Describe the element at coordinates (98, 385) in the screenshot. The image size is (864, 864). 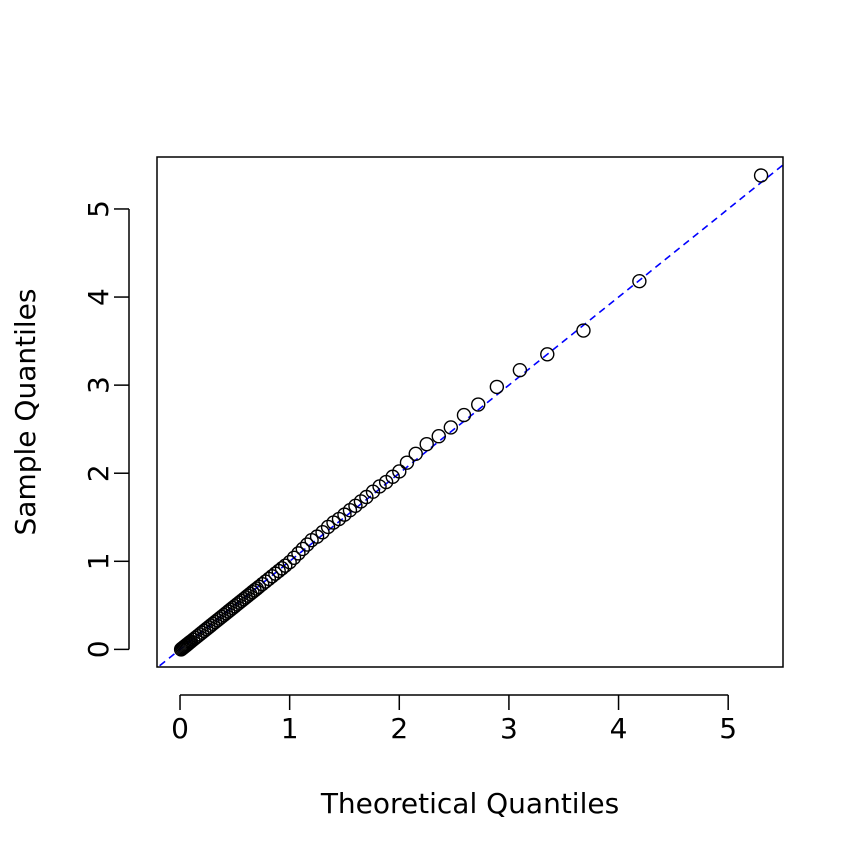
I see `y-tick-label: 3` at that location.